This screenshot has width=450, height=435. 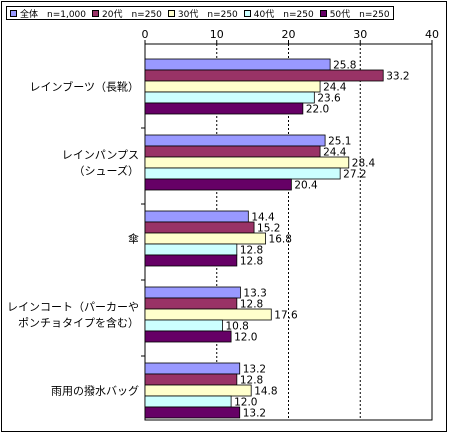 What do you see at coordinates (360, 34) in the screenshot?
I see `x-tick-label: 30` at bounding box center [360, 34].